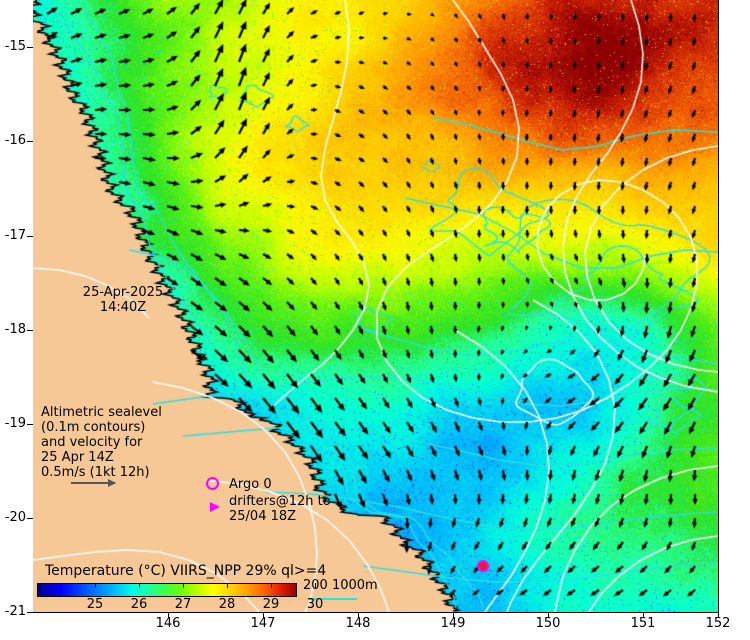  What do you see at coordinates (643, 623) in the screenshot?
I see `x-axis-tick-label: 151` at bounding box center [643, 623].